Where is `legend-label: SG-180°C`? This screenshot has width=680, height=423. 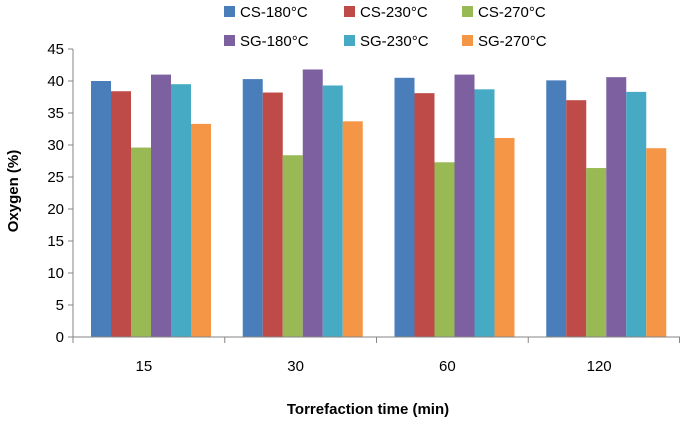
legend-label: SG-180°C is located at coordinates (274, 41).